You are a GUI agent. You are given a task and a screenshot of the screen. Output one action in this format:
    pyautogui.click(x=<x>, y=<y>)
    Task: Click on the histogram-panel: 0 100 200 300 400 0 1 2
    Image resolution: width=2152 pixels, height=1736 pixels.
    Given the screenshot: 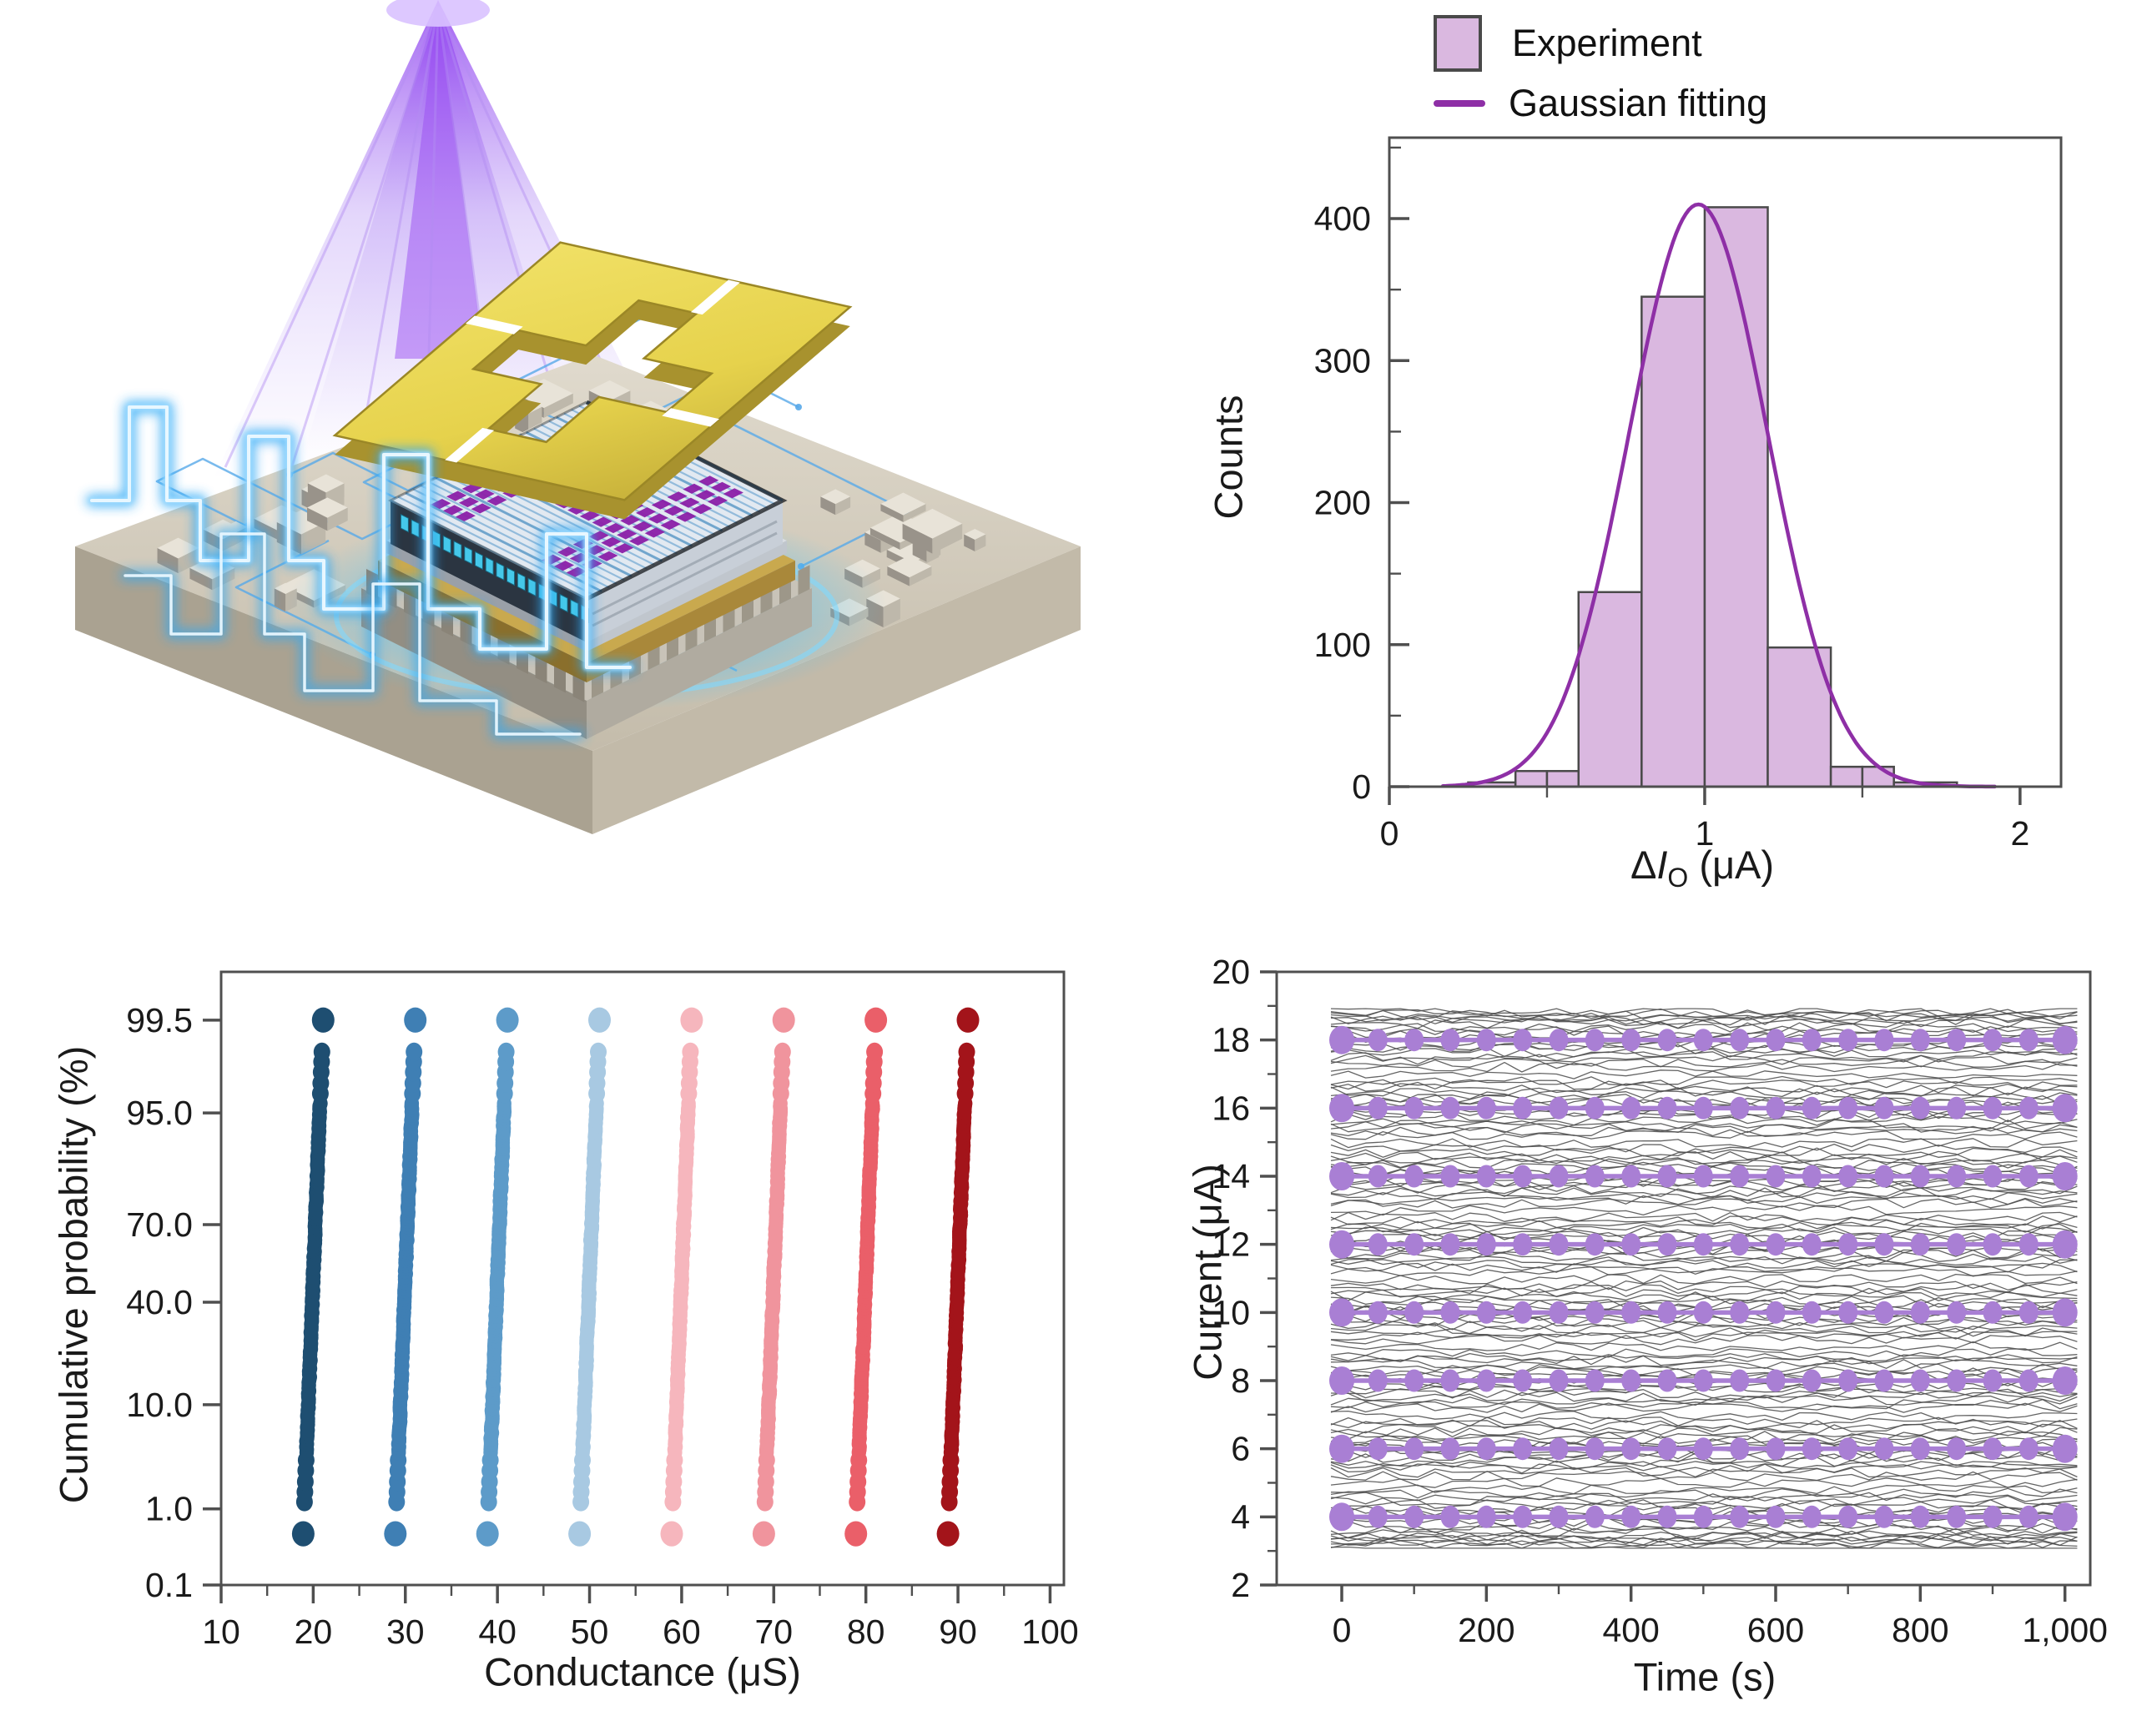 What is the action you would take?
    pyautogui.click(x=1671, y=499)
    